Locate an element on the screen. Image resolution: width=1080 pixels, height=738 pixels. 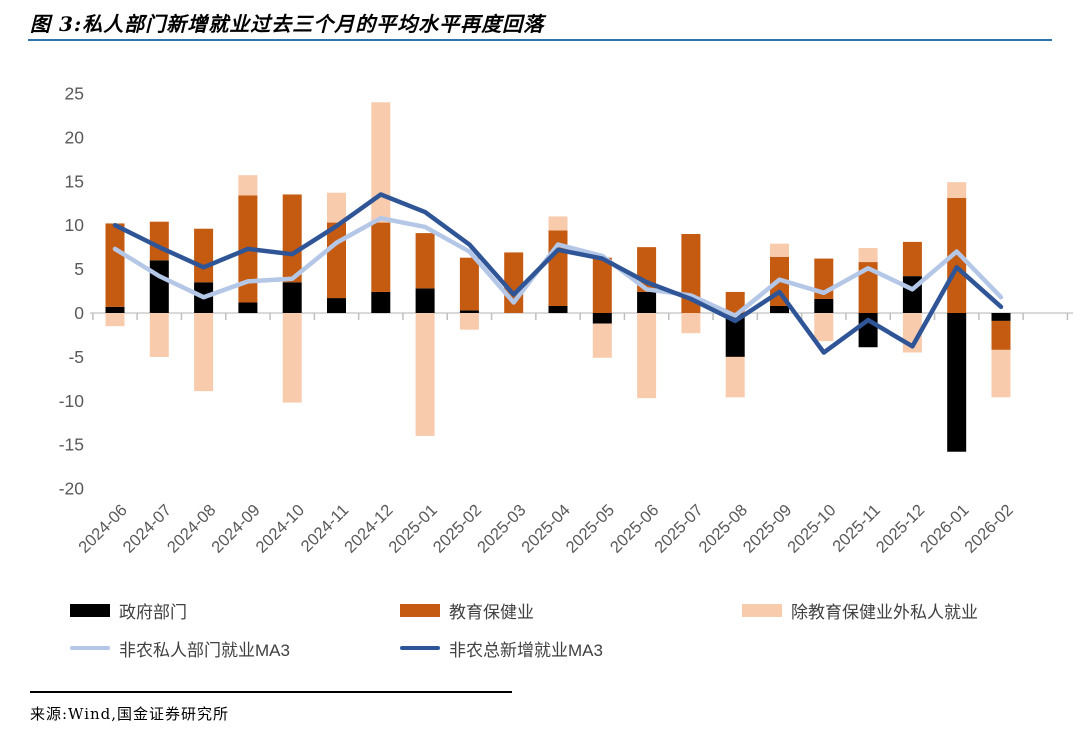
x-axis-label: 2025-10 is located at coordinates (812, 529).